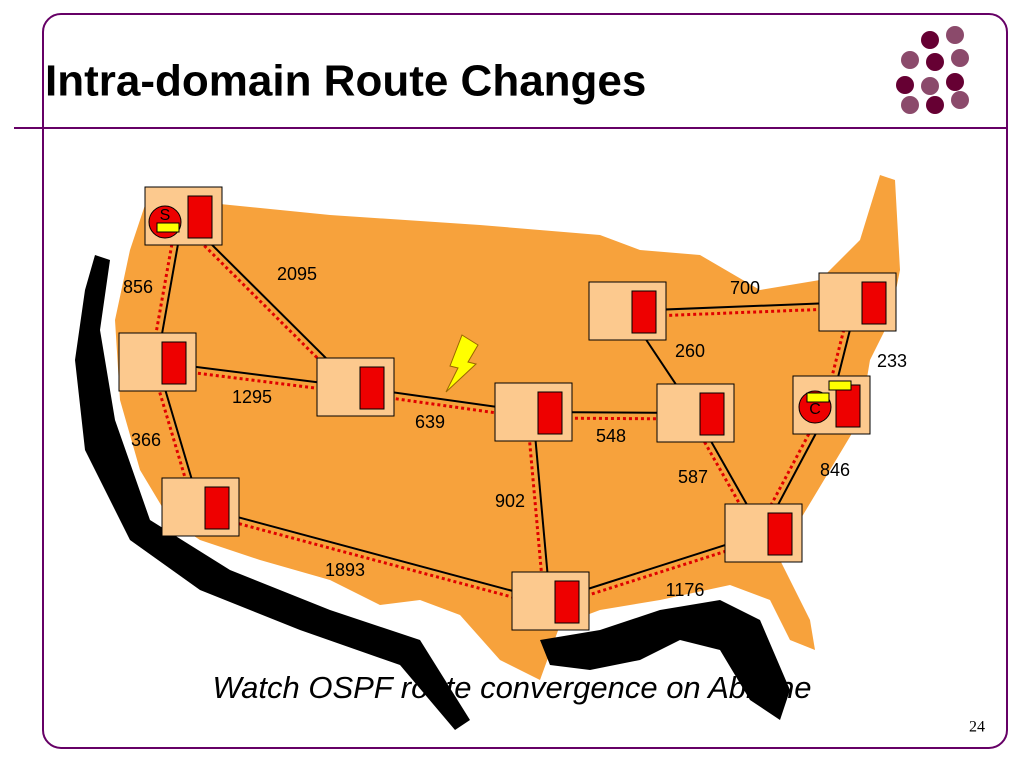  Describe the element at coordinates (685, 590) in the screenshot. I see `link-weight: 1176` at that location.